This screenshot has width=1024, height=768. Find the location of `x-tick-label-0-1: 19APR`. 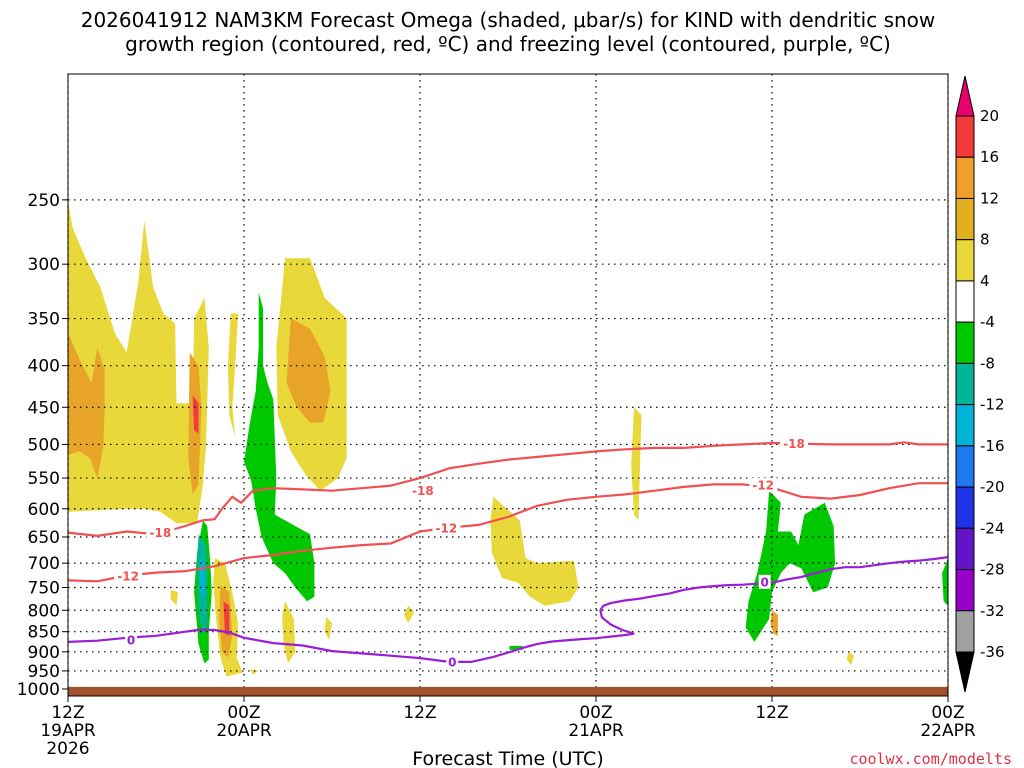

x-tick-label-0-1: 19APR is located at coordinates (68, 731).